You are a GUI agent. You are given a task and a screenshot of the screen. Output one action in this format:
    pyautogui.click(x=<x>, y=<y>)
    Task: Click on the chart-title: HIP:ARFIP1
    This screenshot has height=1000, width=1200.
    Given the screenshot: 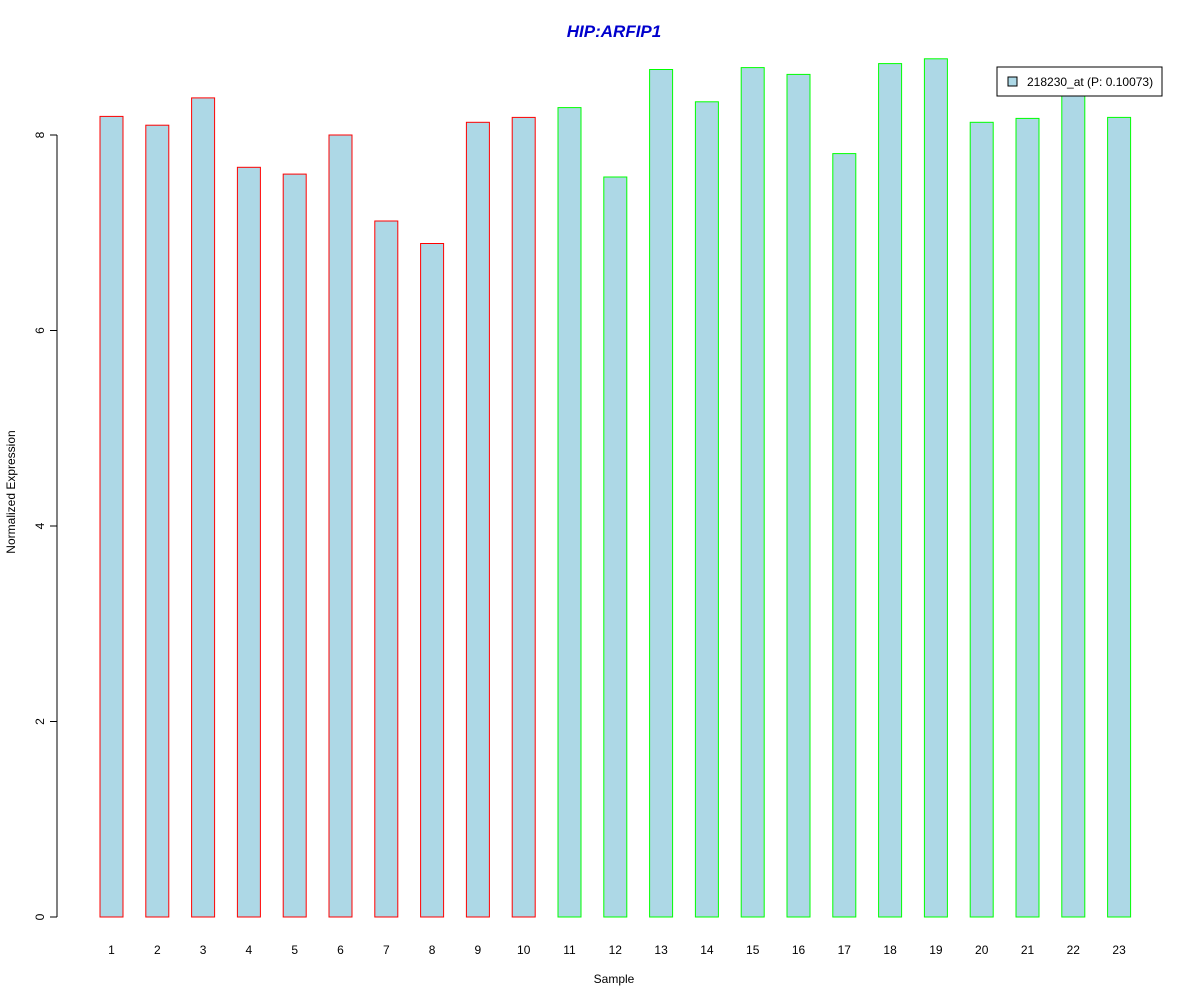 What is the action you would take?
    pyautogui.click(x=614, y=31)
    